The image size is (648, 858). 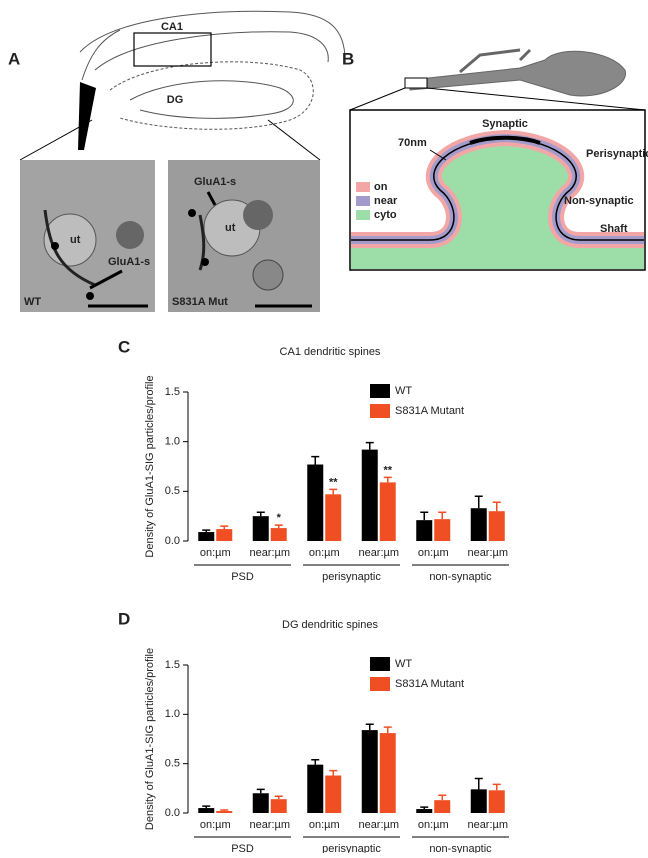 I want to click on diagram-label: Shaft, so click(x=614, y=229).